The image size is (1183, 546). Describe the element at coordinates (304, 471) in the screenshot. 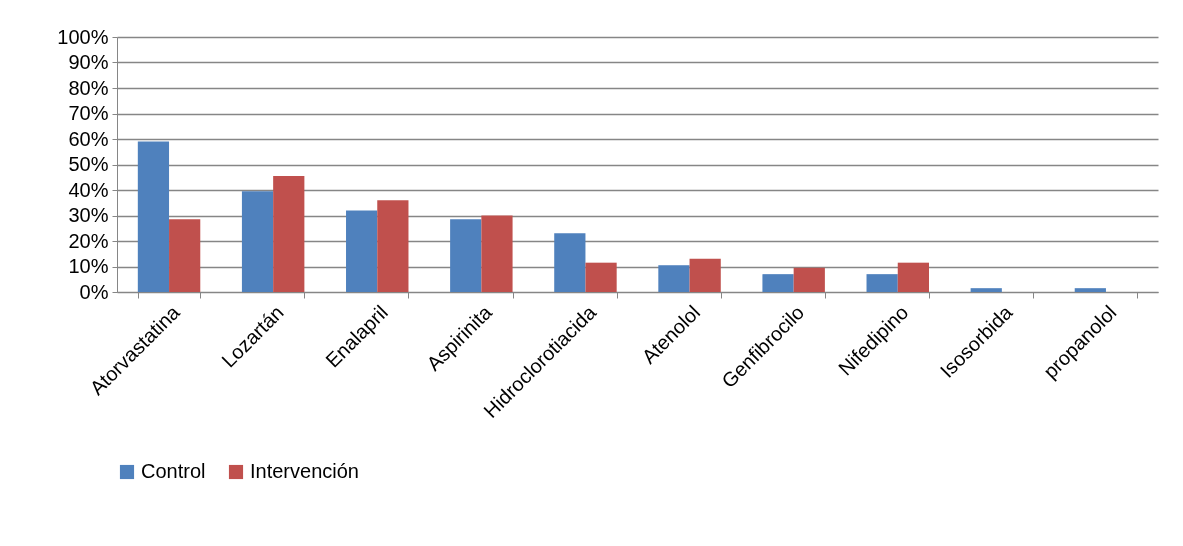

I see `legend-label: Intervención` at that location.